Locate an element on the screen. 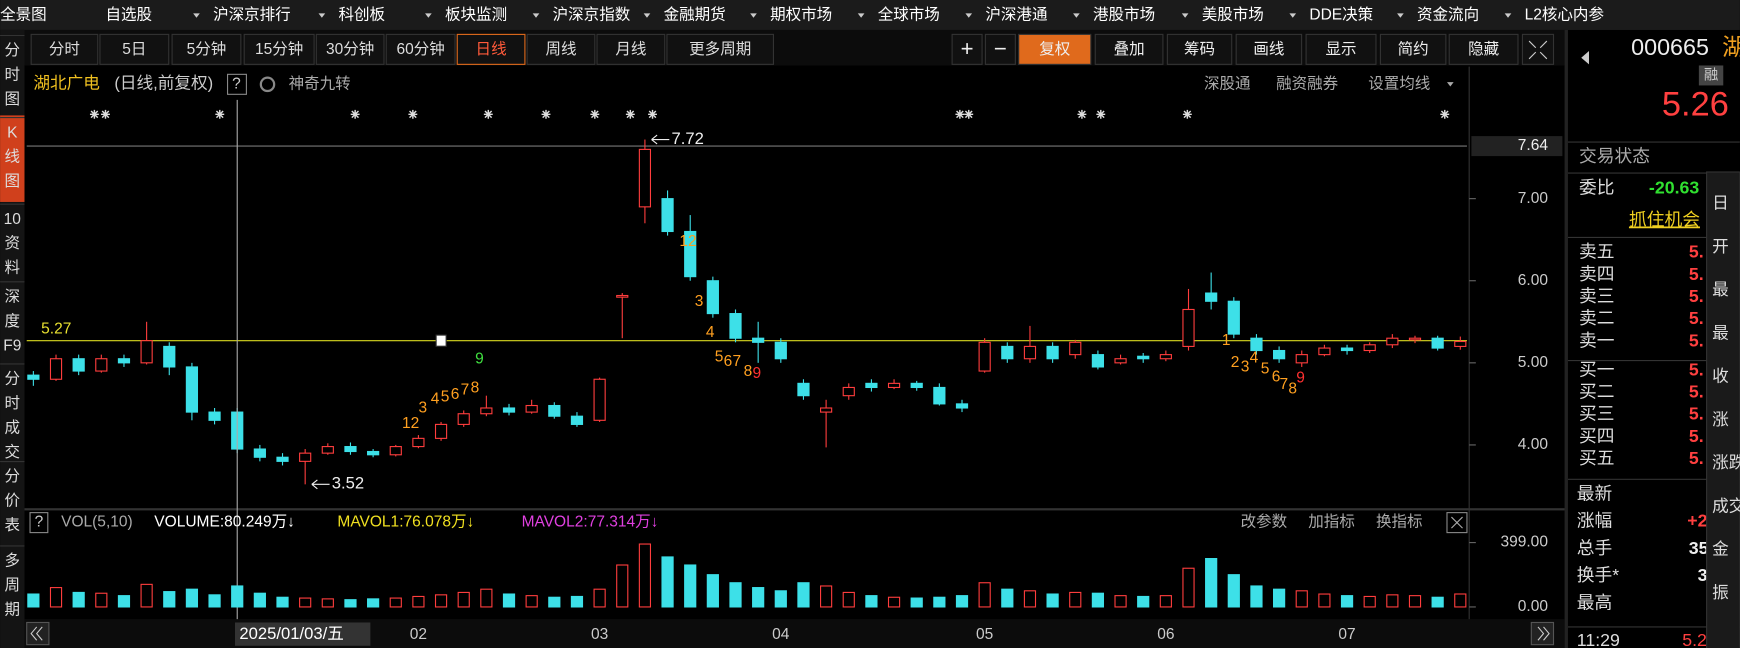  menu-item: L2核心内参 is located at coordinates (1564, 15).